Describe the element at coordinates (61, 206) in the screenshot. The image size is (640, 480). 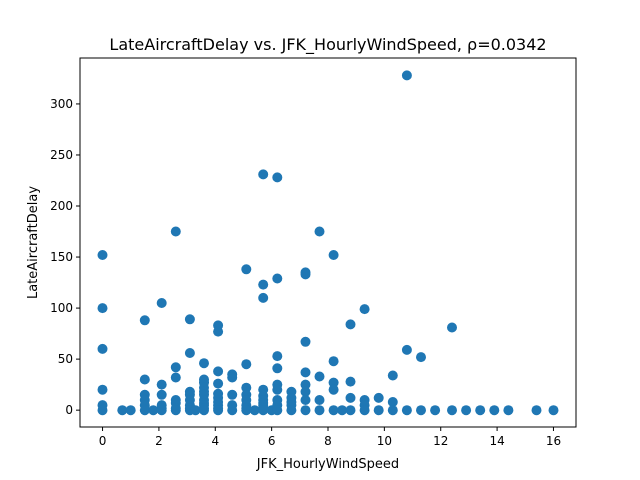
I see `y-tick-label: 200` at that location.